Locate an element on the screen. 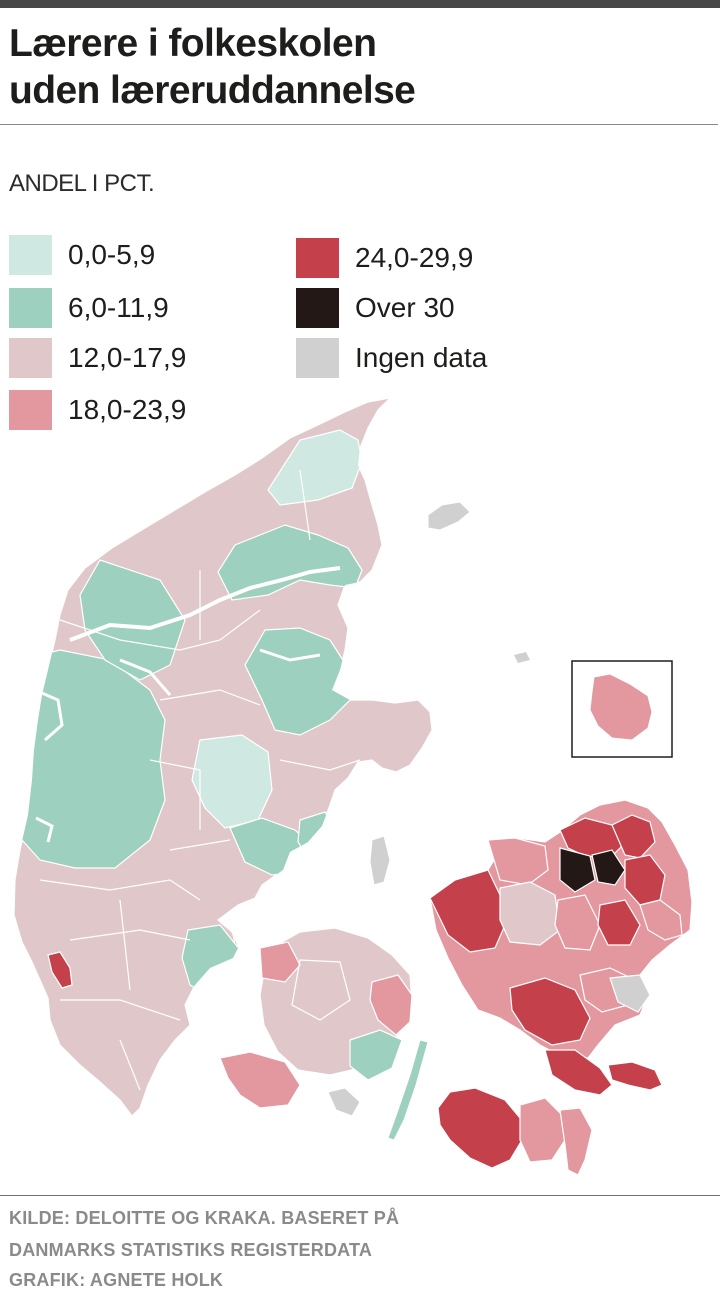 This screenshot has width=720, height=1308. legend-item-no-data: Ingen data is located at coordinates (391, 358).